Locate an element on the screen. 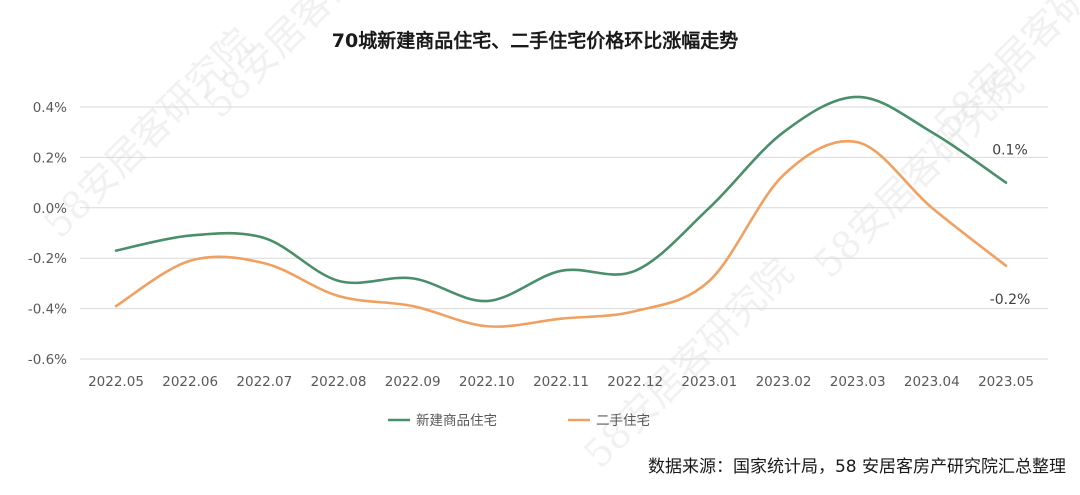  x-tick-label: 2022.10 is located at coordinates (487, 382).